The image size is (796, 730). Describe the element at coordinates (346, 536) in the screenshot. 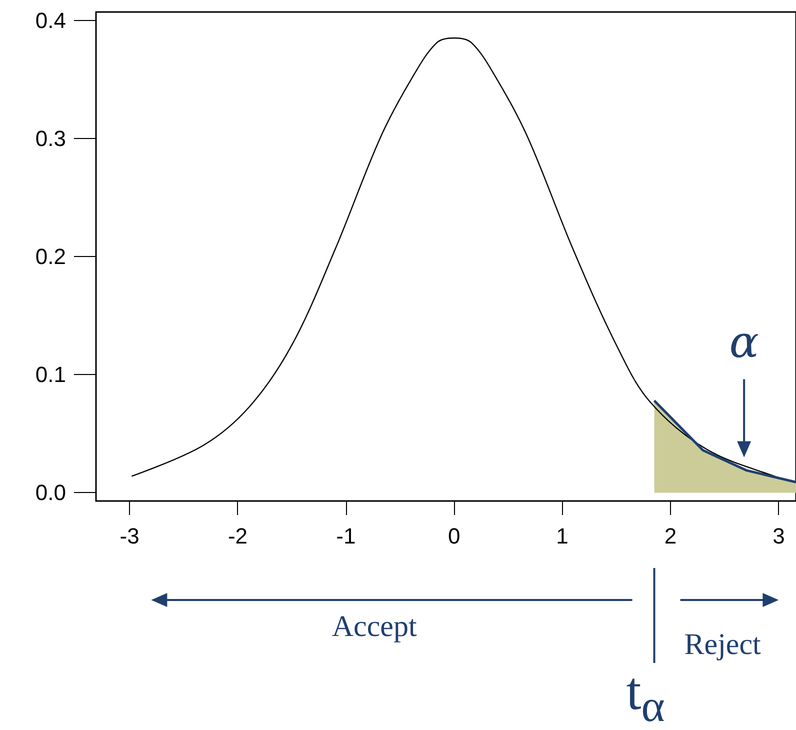

I see `x-tick-label: -1` at that location.